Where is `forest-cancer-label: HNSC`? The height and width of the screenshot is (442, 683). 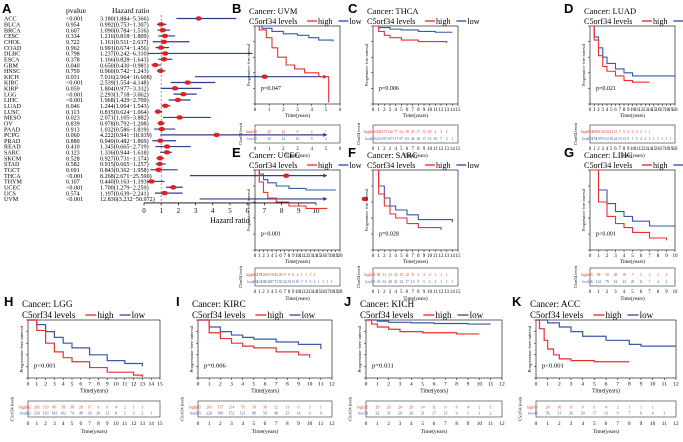
forest-cancer-label: HNSC is located at coordinates (12, 72).